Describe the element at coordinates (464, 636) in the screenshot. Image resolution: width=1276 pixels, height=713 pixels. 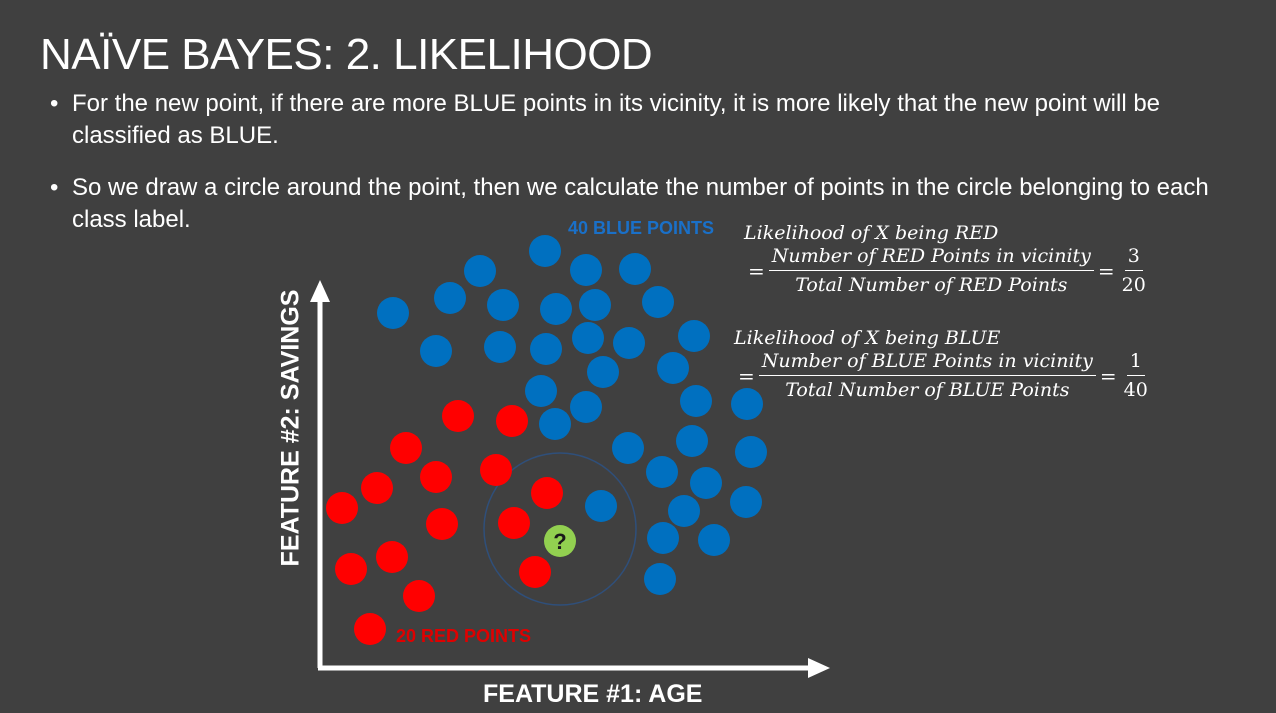
I see `red-count-label: 20 RED POINTS` at that location.